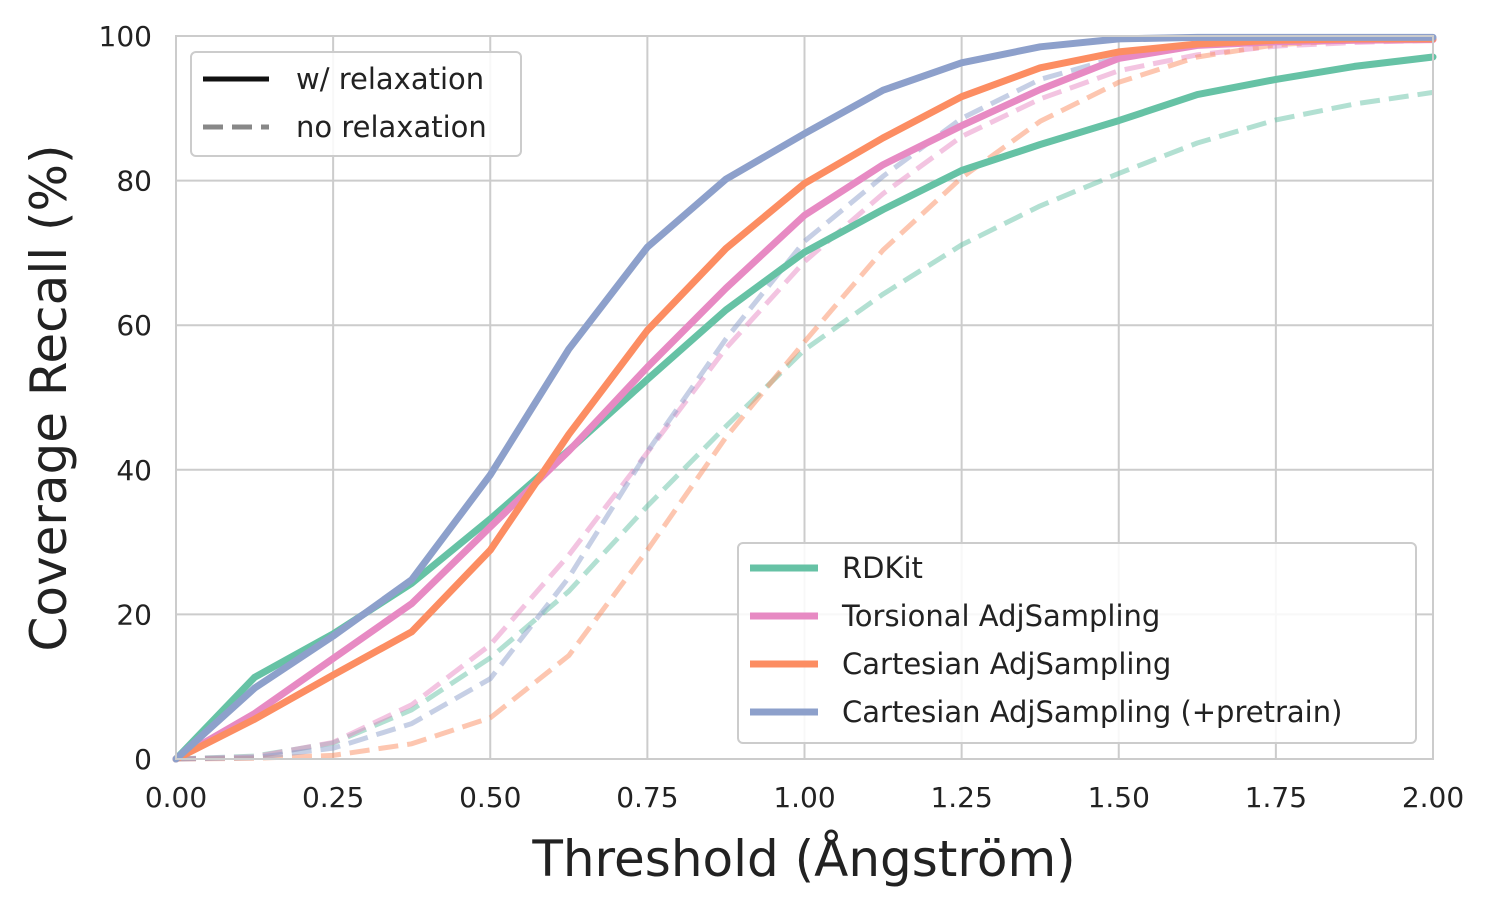 The image size is (1493, 913). What do you see at coordinates (961, 797) in the screenshot?
I see `x-tick-label: 1.25` at bounding box center [961, 797].